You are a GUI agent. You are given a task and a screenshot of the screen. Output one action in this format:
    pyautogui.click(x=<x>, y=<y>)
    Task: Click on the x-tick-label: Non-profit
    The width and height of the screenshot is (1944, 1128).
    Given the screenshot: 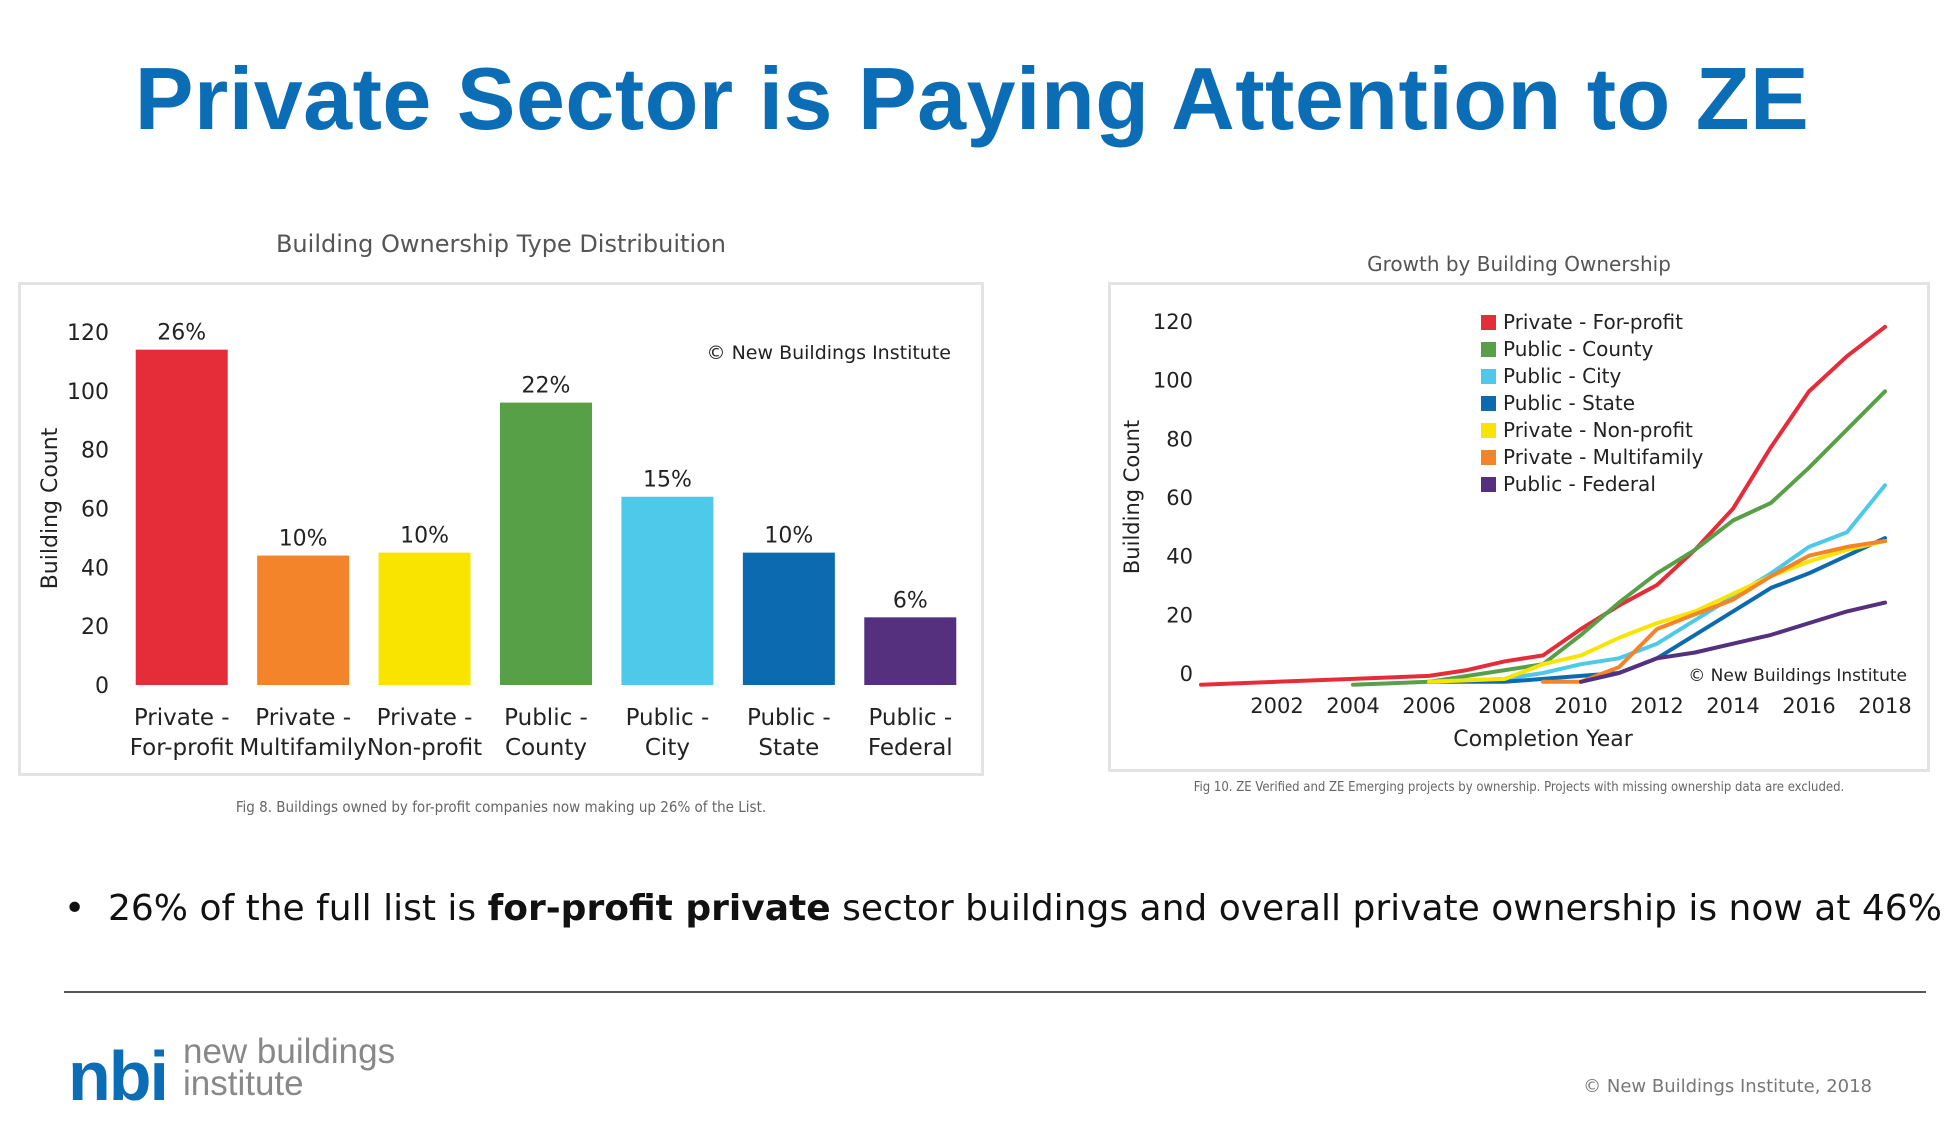 What is the action you would take?
    pyautogui.click(x=424, y=748)
    